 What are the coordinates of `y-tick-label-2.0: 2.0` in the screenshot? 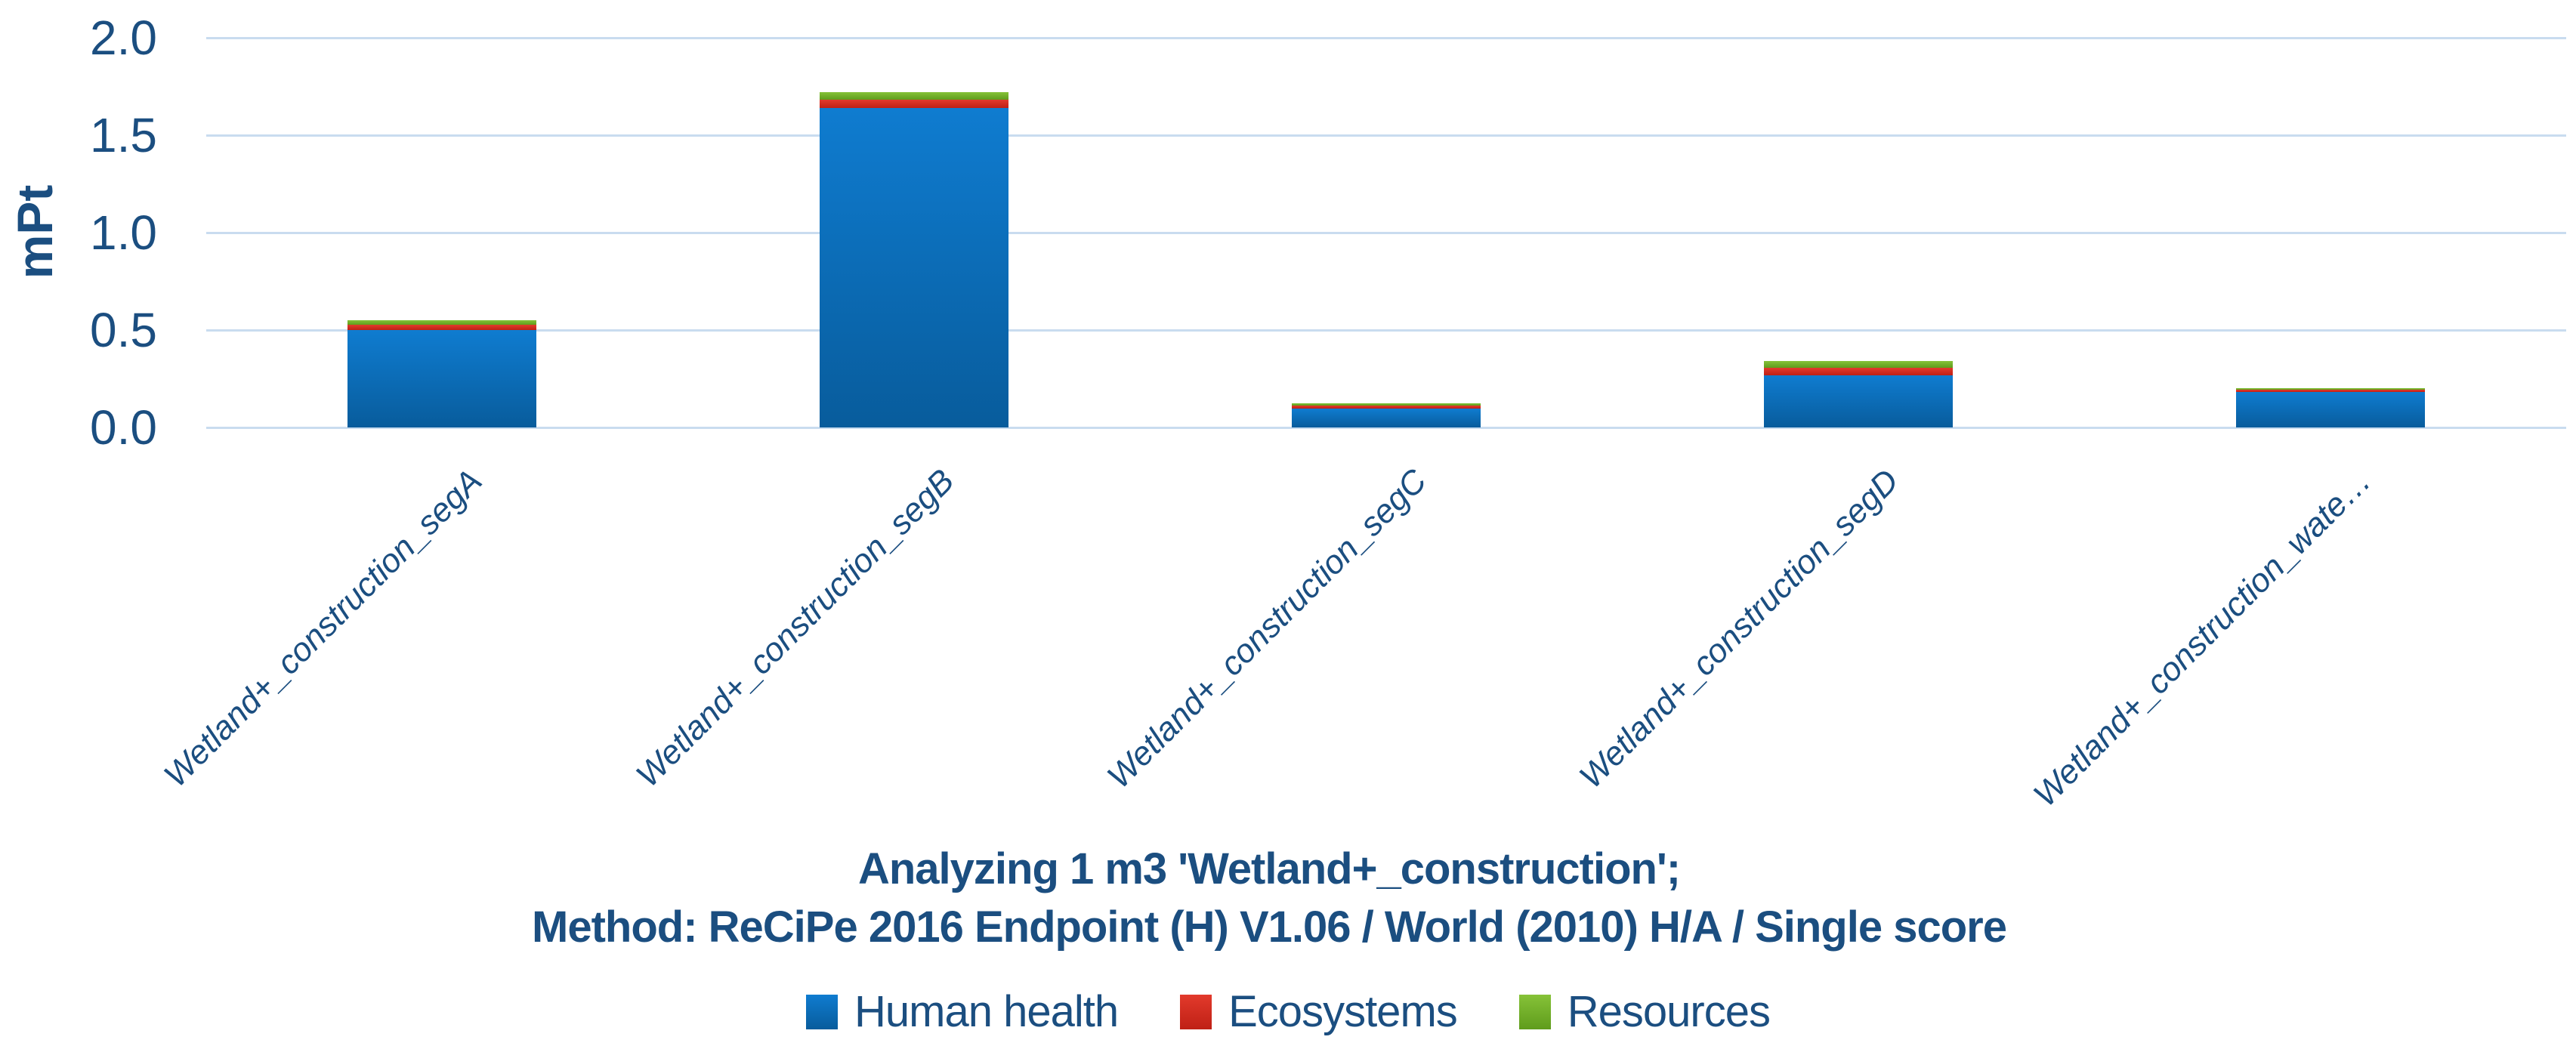 It's located at (123, 38).